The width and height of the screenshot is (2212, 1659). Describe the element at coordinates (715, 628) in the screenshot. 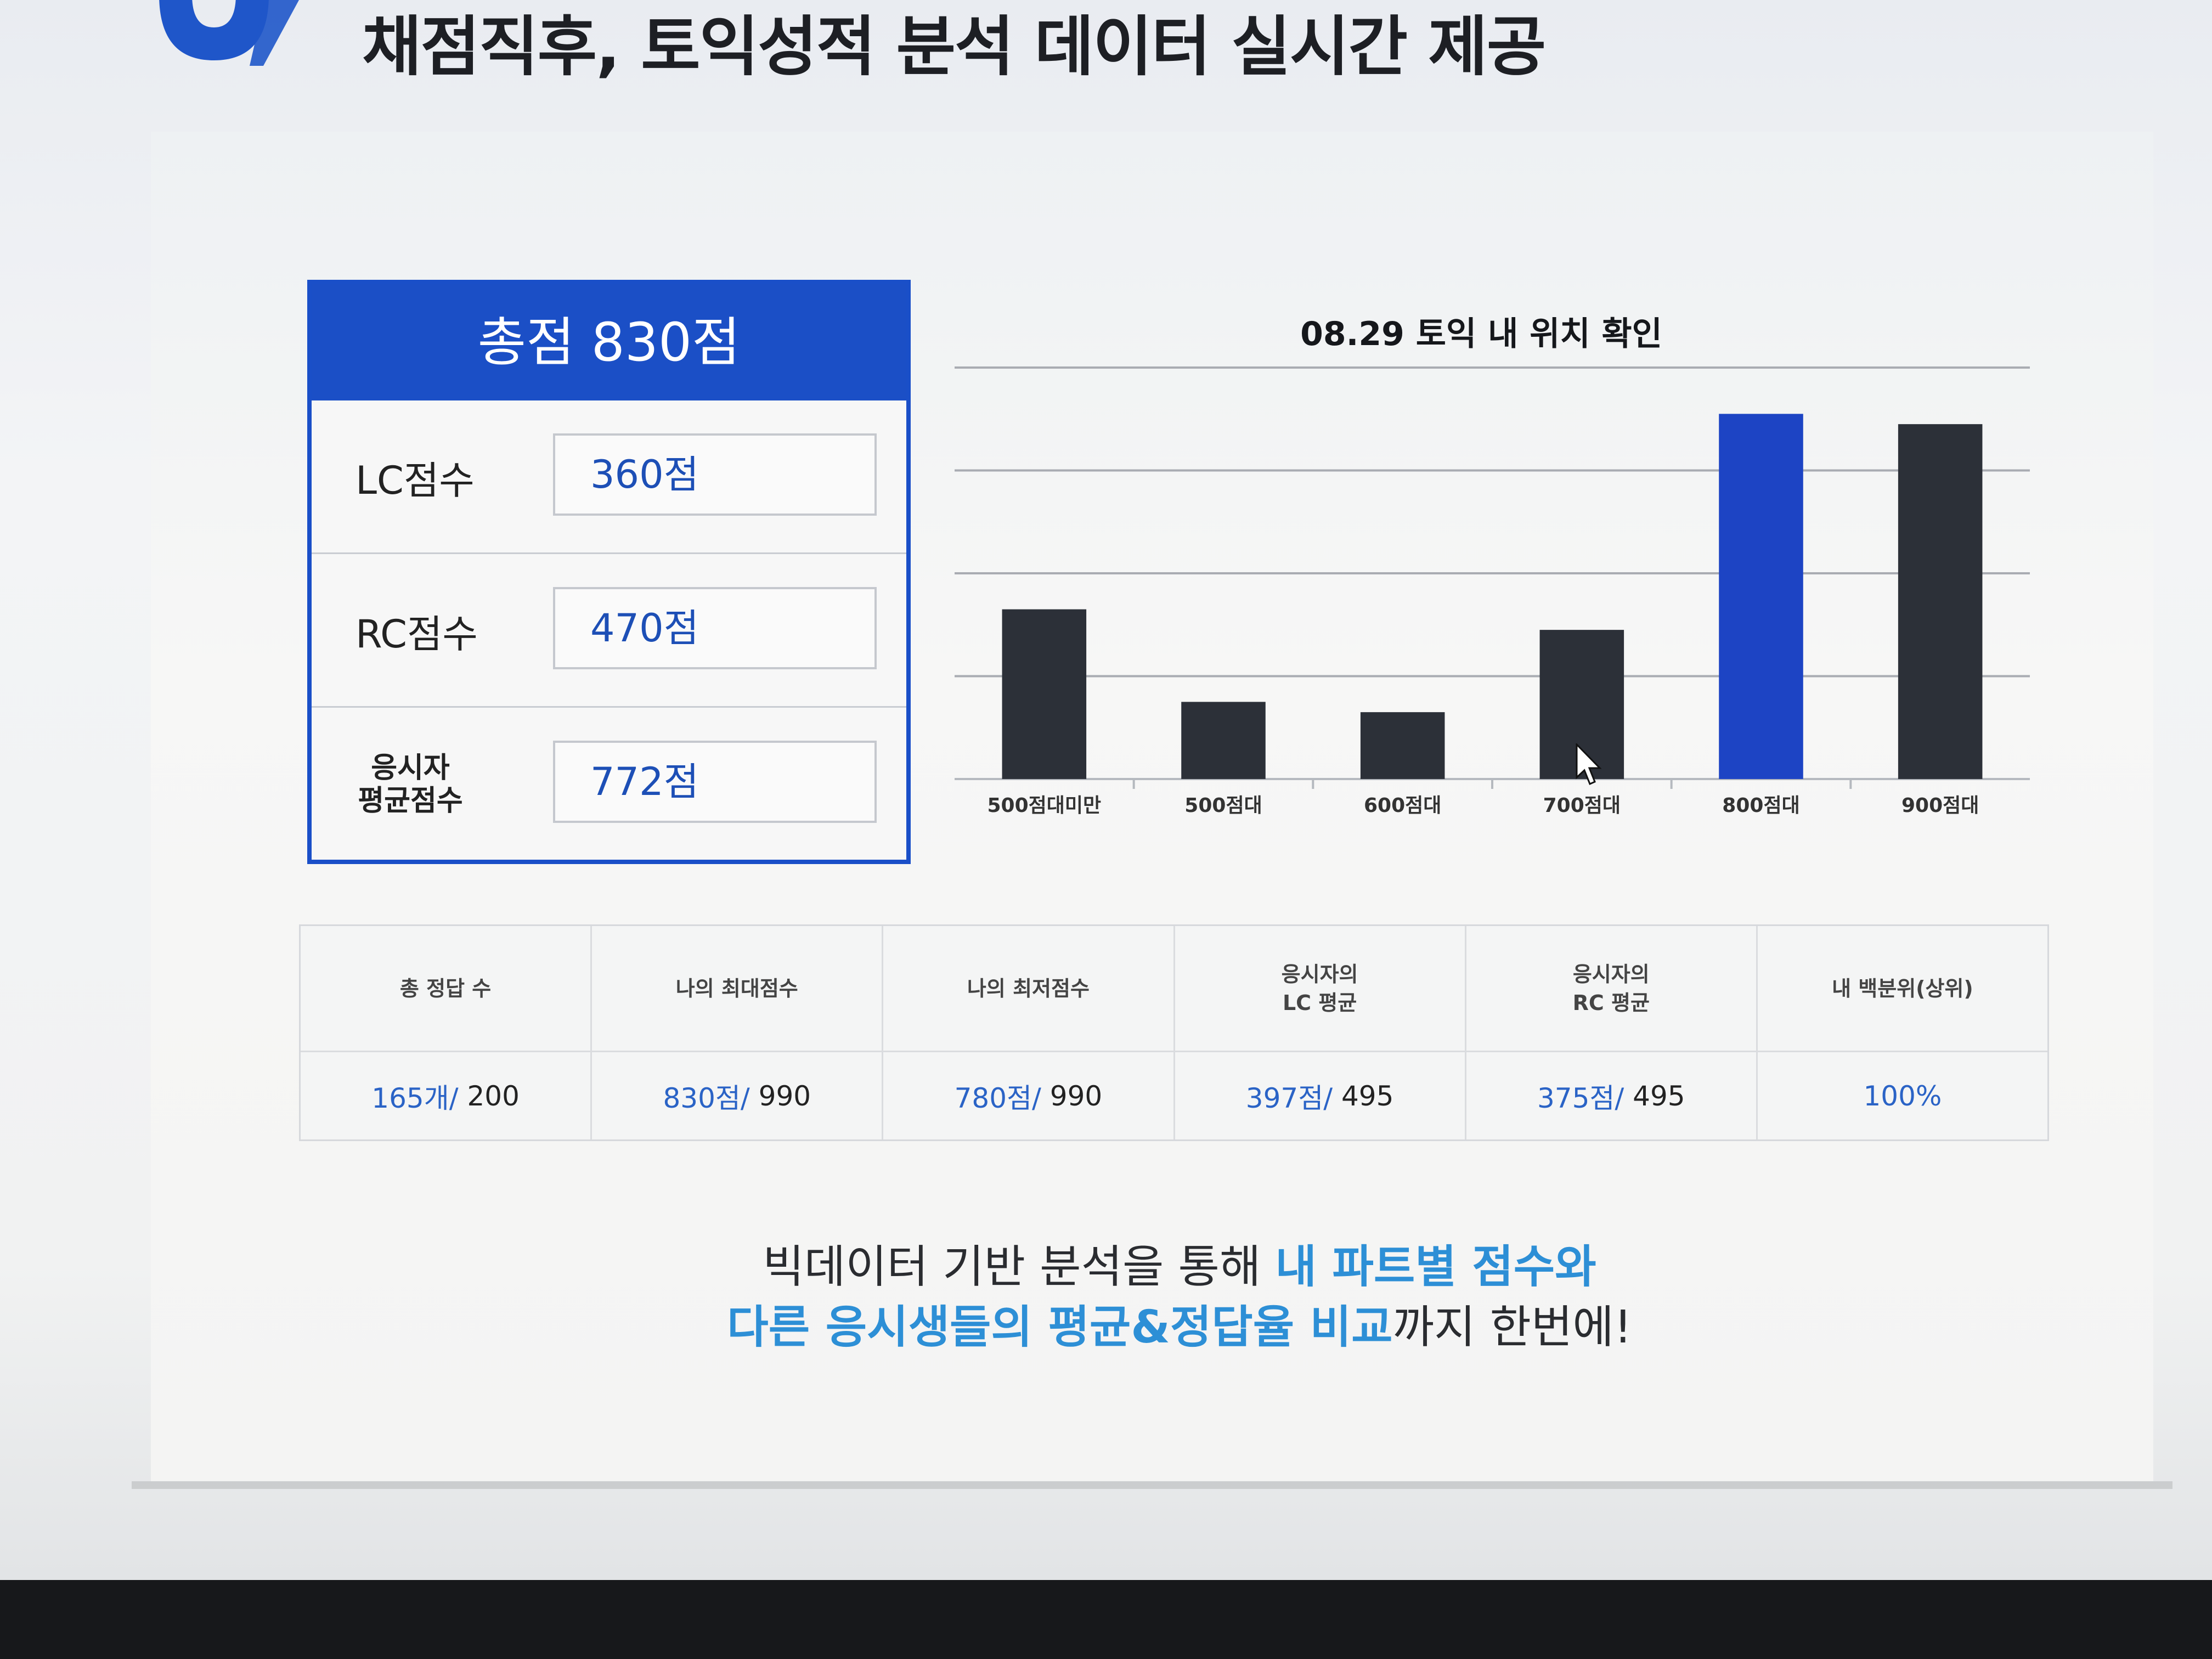

I see `rc-score-value: 470점` at that location.